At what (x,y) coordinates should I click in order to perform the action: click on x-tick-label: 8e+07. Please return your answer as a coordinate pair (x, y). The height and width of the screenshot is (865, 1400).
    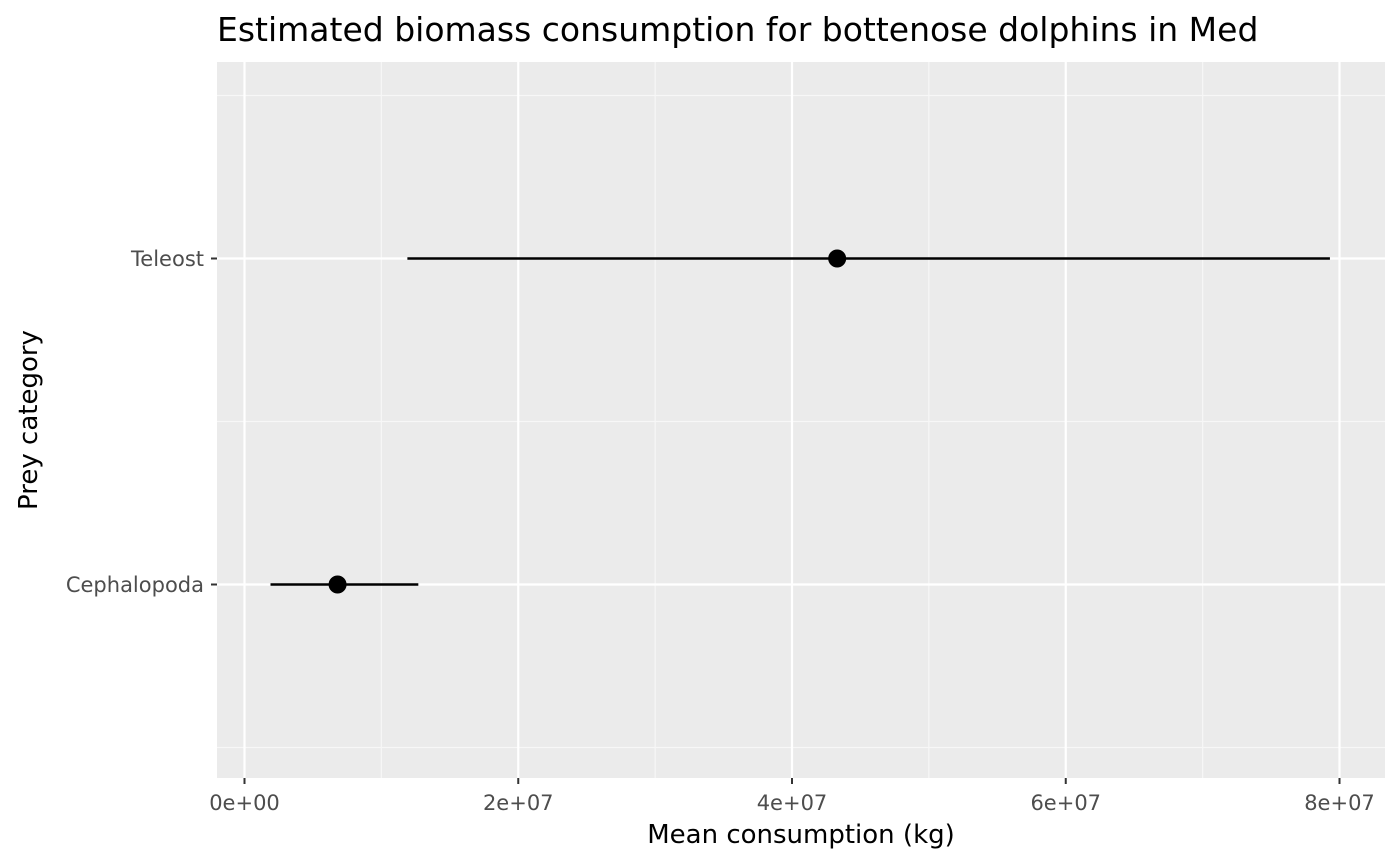
    Looking at the image, I should click on (1339, 803).